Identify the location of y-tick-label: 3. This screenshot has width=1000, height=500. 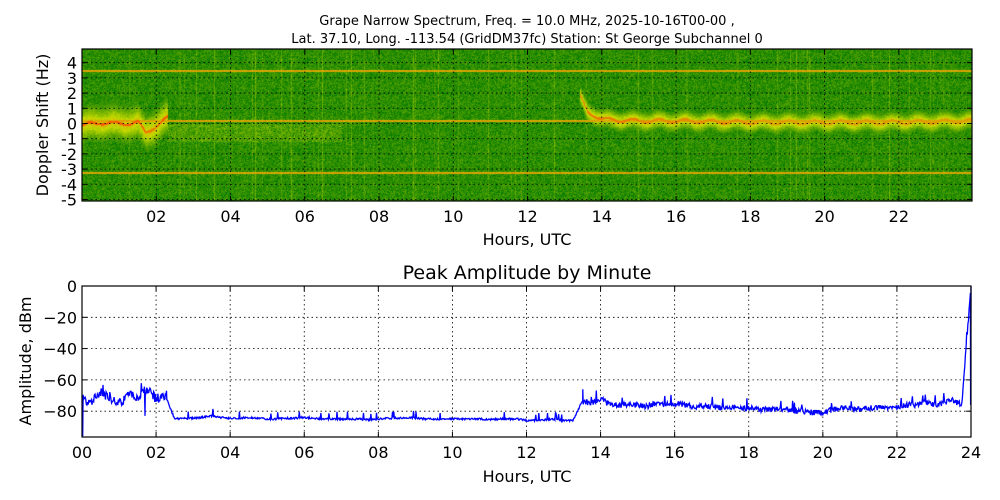
(72, 78).